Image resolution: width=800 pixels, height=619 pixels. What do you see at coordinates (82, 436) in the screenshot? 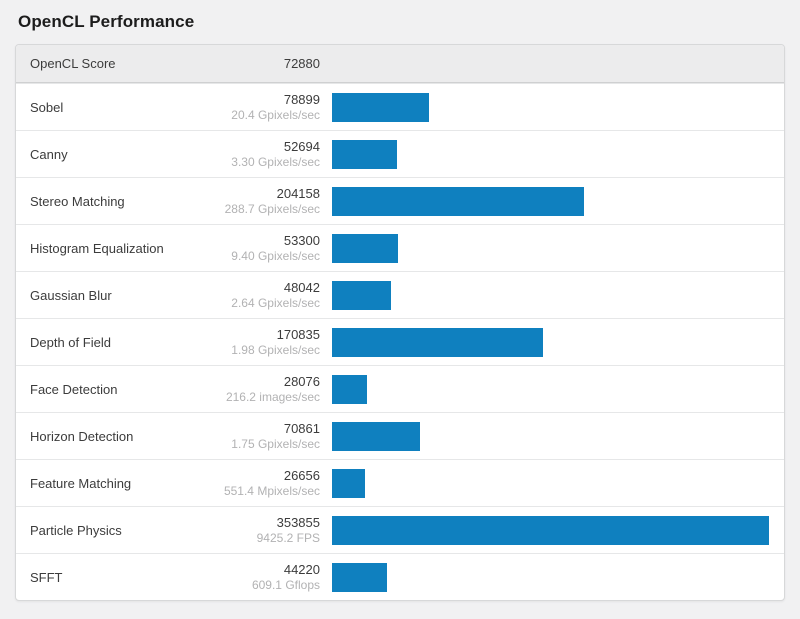
I see `benchmark-name: Horizon Detection` at bounding box center [82, 436].